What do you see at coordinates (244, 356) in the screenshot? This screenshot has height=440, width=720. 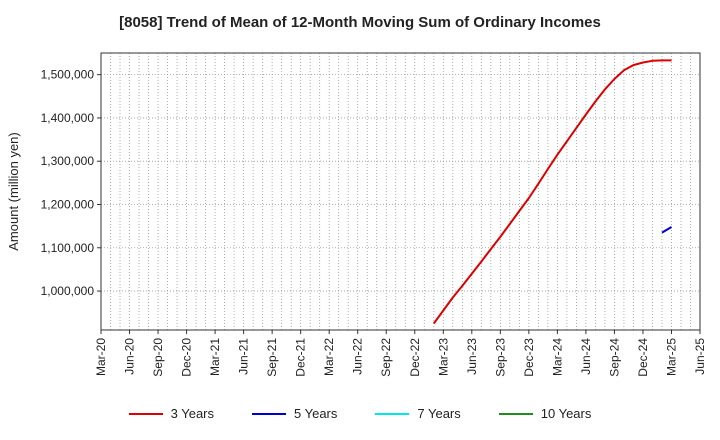 I see `x-tick-label: Jun-21` at bounding box center [244, 356].